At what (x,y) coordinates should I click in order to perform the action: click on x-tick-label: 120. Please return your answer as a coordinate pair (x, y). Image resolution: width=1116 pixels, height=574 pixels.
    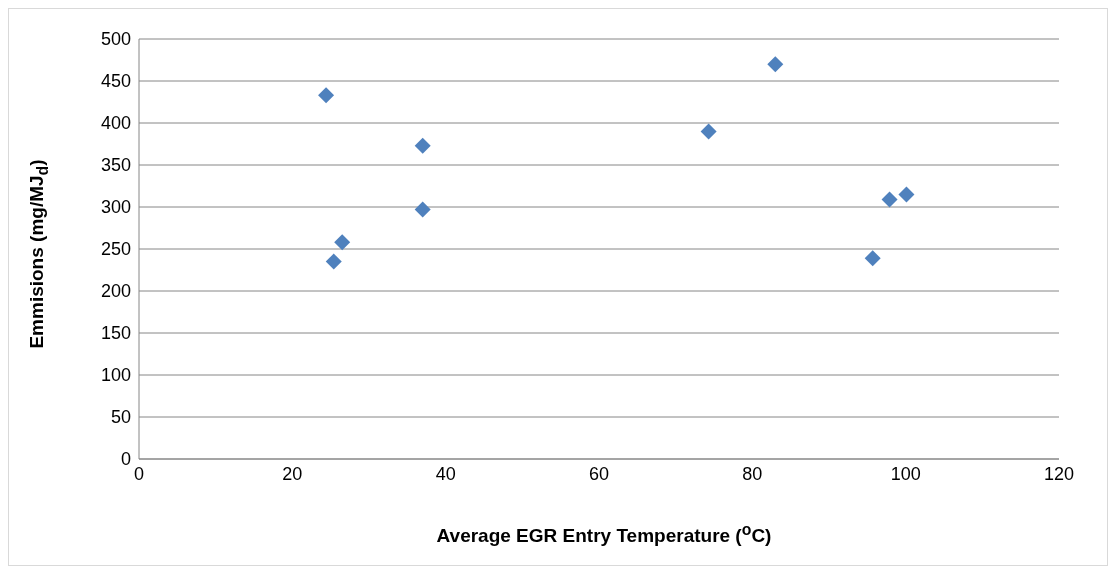
    Looking at the image, I should click on (1059, 473).